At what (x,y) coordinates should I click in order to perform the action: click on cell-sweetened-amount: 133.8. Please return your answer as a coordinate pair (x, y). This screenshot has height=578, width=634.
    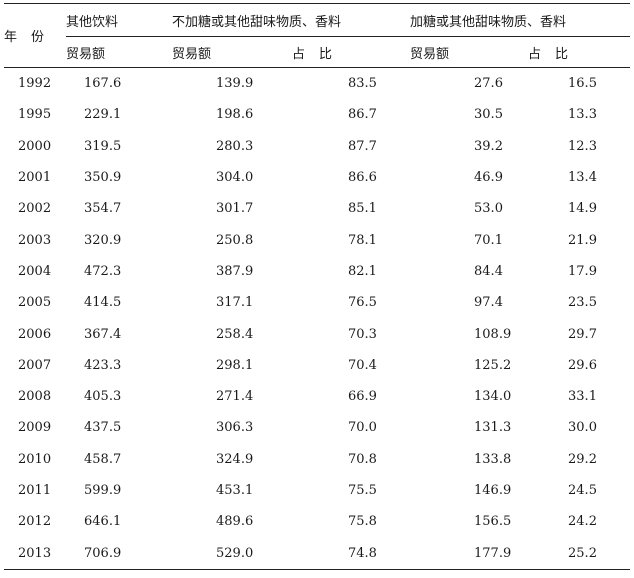
    Looking at the image, I should click on (493, 459).